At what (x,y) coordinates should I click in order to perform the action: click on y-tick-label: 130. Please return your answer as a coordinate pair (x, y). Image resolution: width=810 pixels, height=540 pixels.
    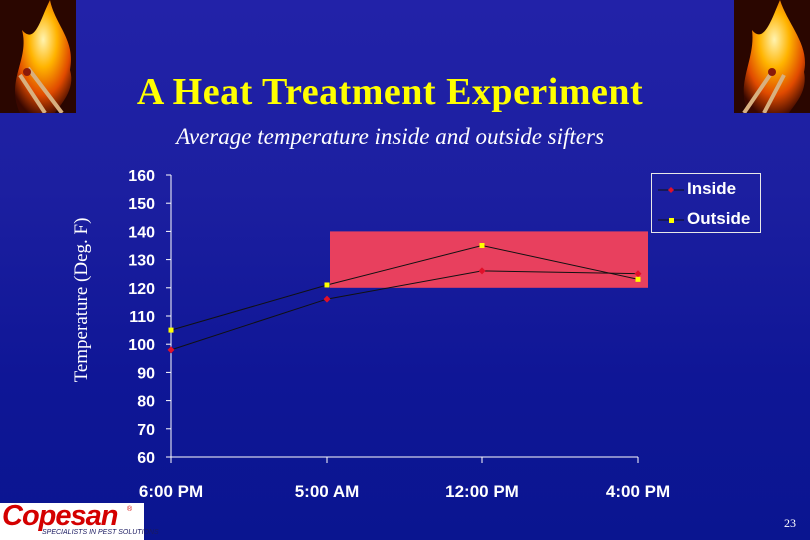
    Looking at the image, I should click on (141, 261).